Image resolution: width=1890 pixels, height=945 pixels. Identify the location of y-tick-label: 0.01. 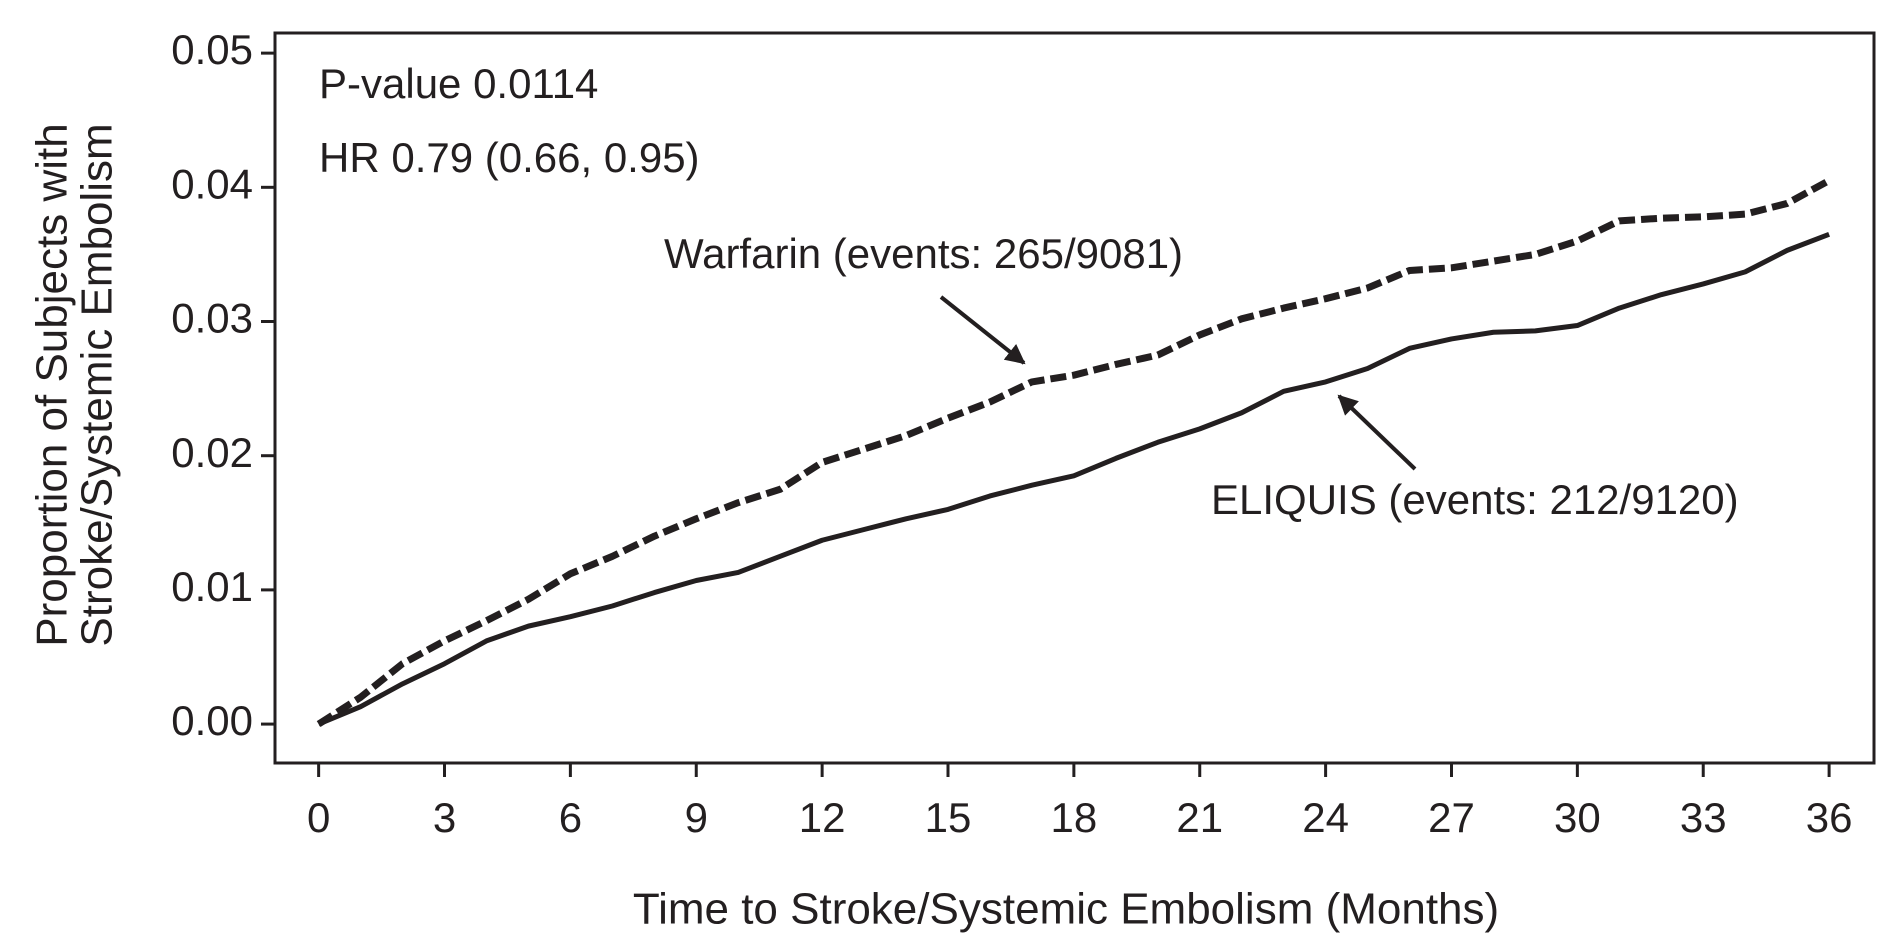
(212, 586).